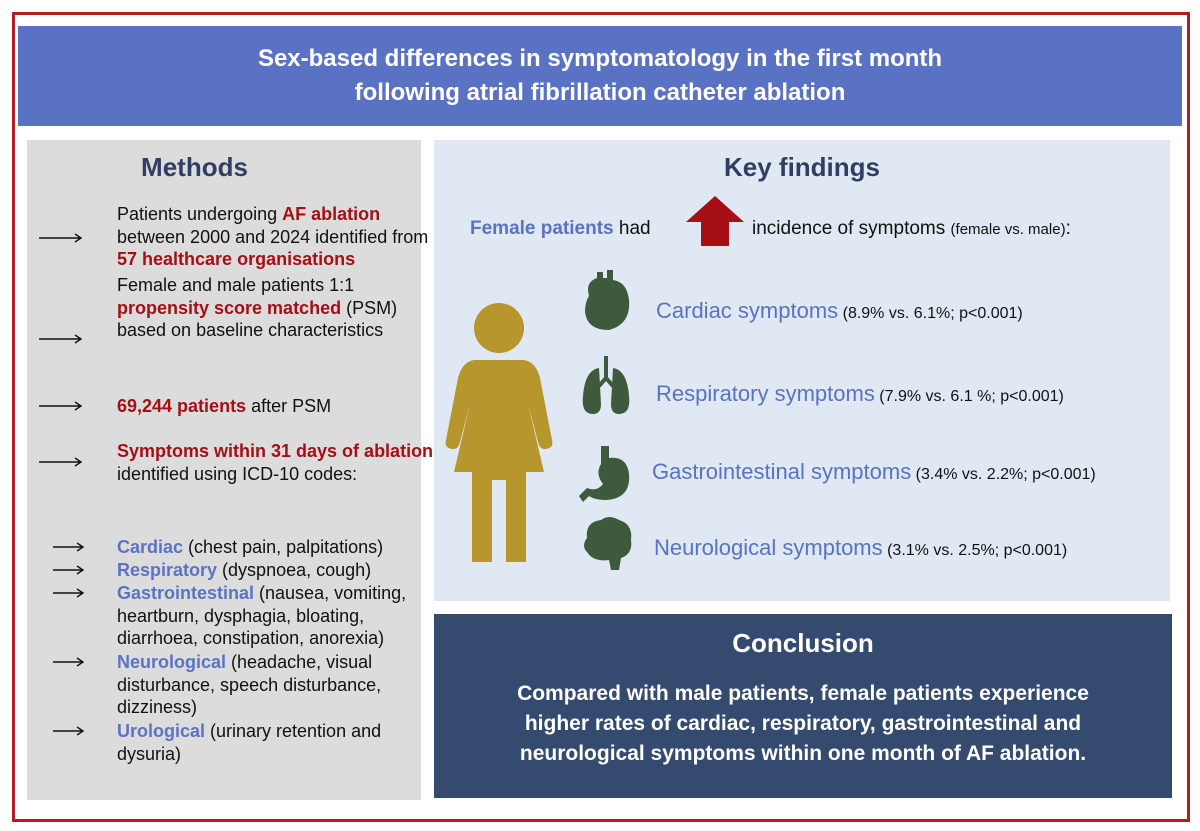 This screenshot has height=831, width=1200. Describe the element at coordinates (765, 393) in the screenshot. I see `finding-name: Respiratory symptoms` at that location.